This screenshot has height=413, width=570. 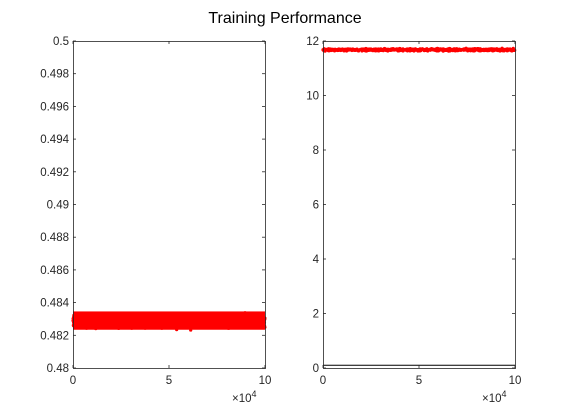 I want to click on y-tick-label: 0.49, so click(x=58, y=206).